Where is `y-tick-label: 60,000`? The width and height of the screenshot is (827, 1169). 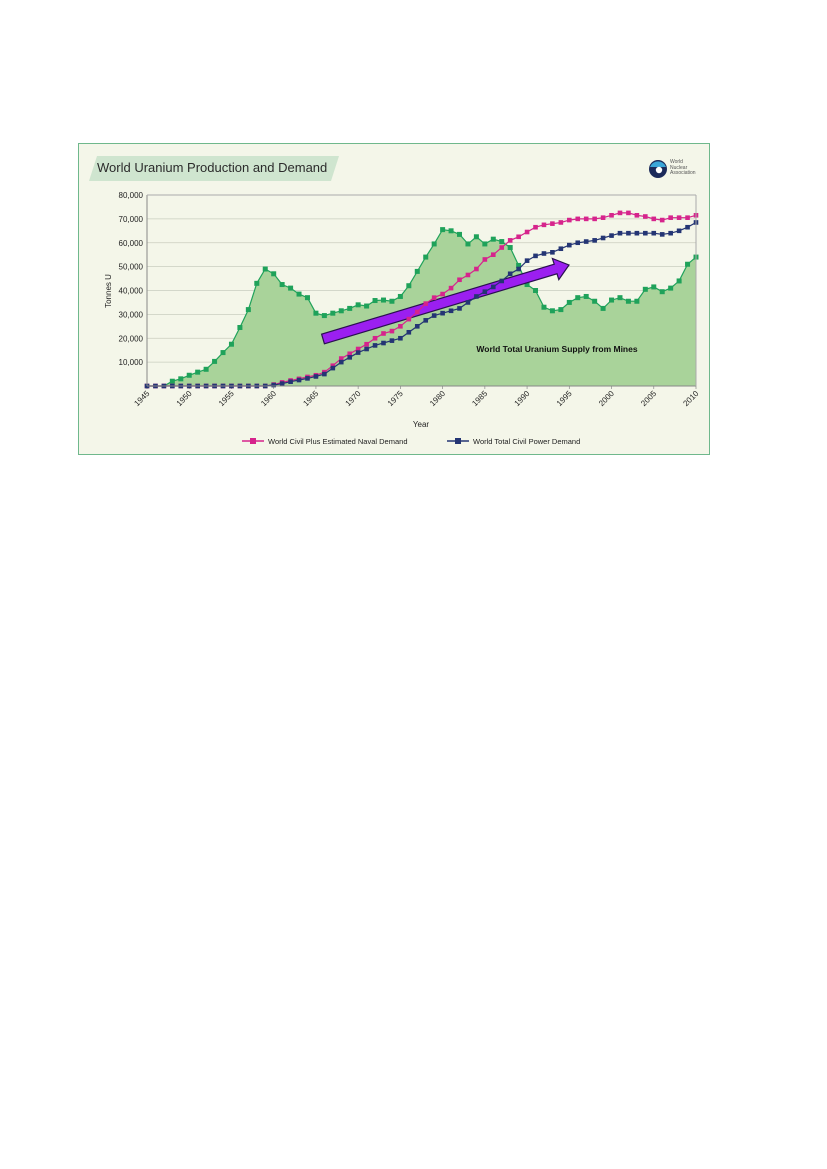 y-tick-label: 60,000 is located at coordinates (131, 243).